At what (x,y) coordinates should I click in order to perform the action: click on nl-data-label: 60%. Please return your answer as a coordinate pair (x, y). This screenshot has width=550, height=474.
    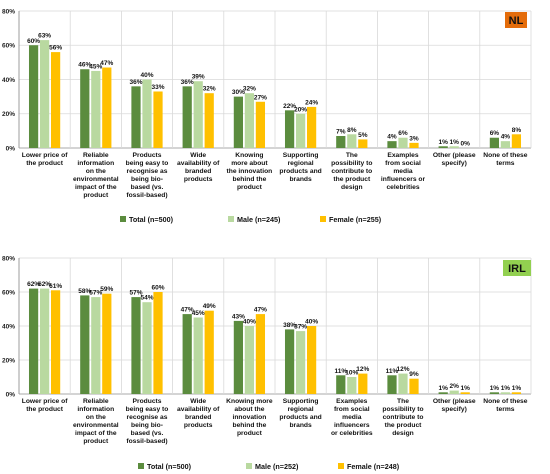
    Looking at the image, I should click on (33, 41).